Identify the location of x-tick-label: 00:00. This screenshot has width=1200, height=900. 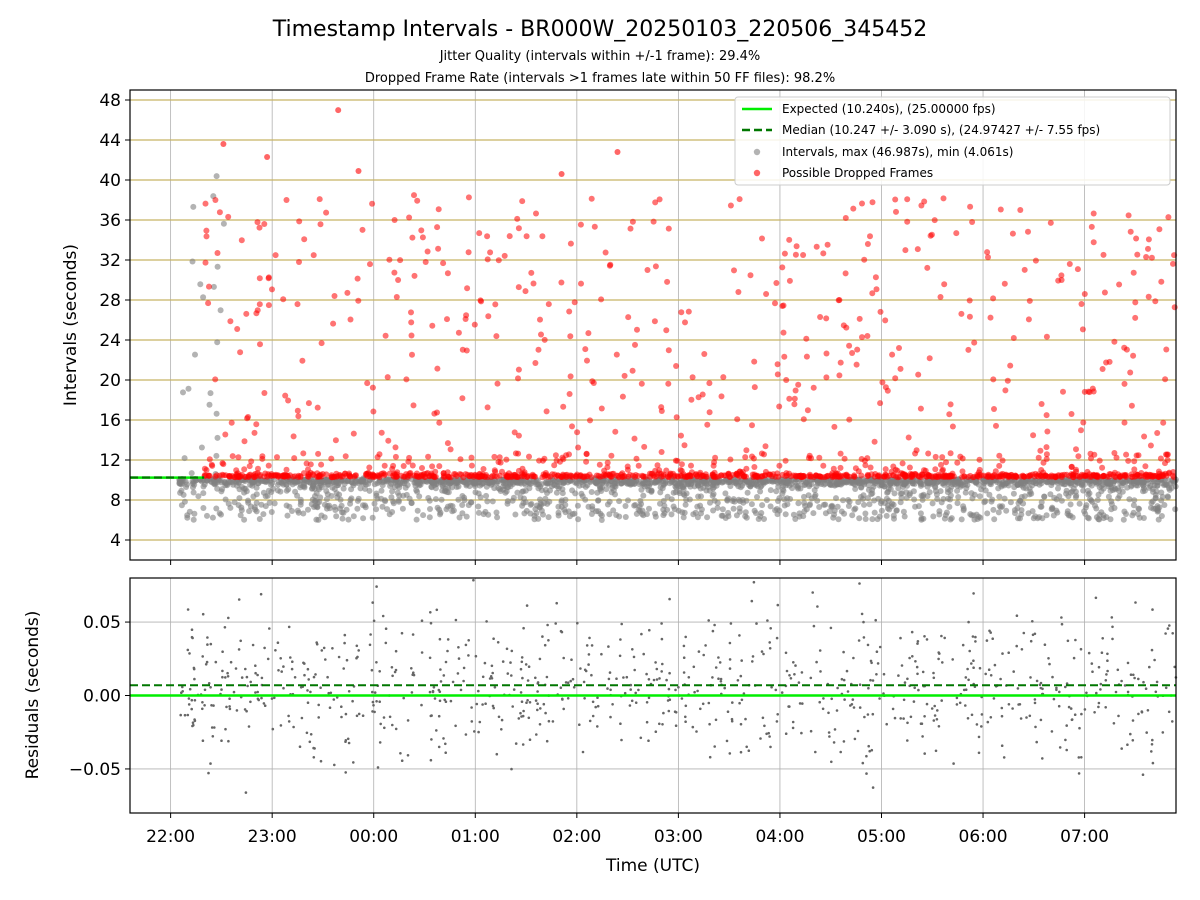
(373, 837).